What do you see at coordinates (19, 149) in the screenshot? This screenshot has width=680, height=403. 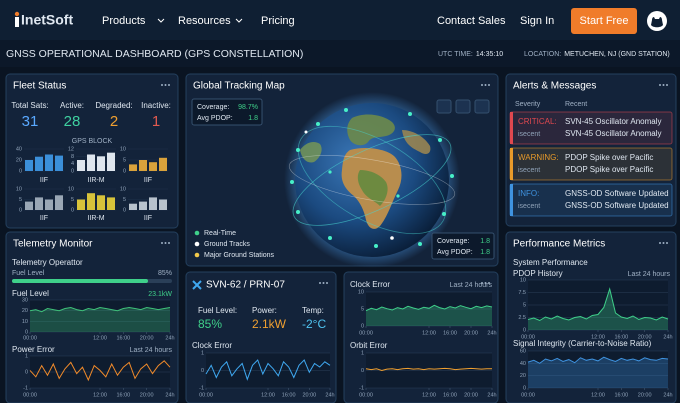 I see `y-tick-label: 40` at bounding box center [19, 149].